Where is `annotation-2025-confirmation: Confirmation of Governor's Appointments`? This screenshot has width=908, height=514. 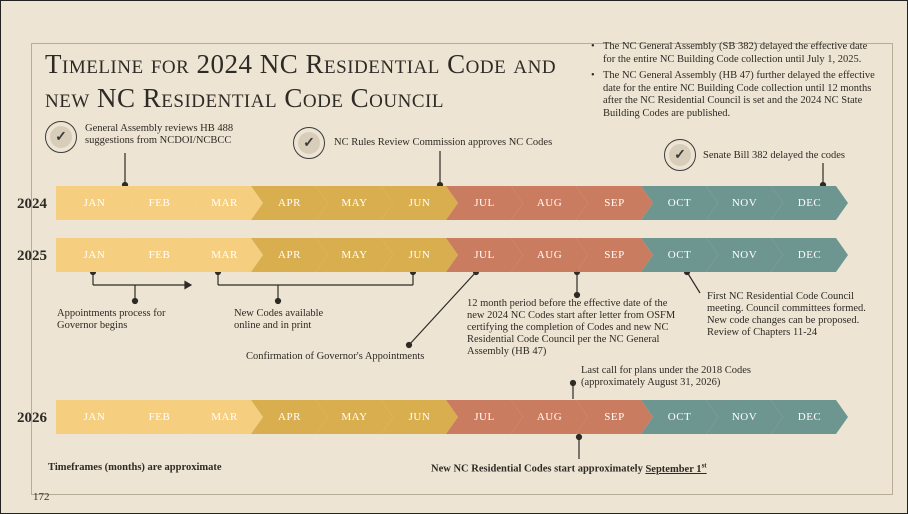
annotation-2025-confirmation: Confirmation of Governor's Appointments is located at coordinates (335, 356).